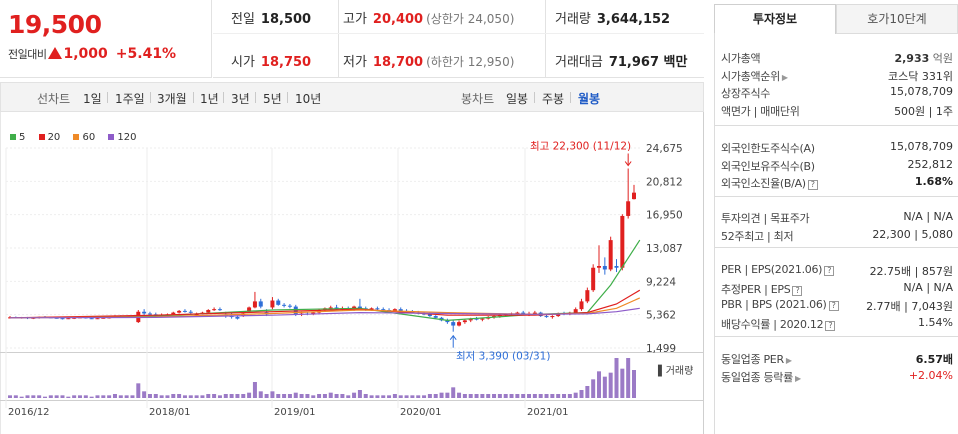  What do you see at coordinates (837, 182) in the screenshot?
I see `info-row: 외국인소진율(B/A)? 1.68%` at bounding box center [837, 182].